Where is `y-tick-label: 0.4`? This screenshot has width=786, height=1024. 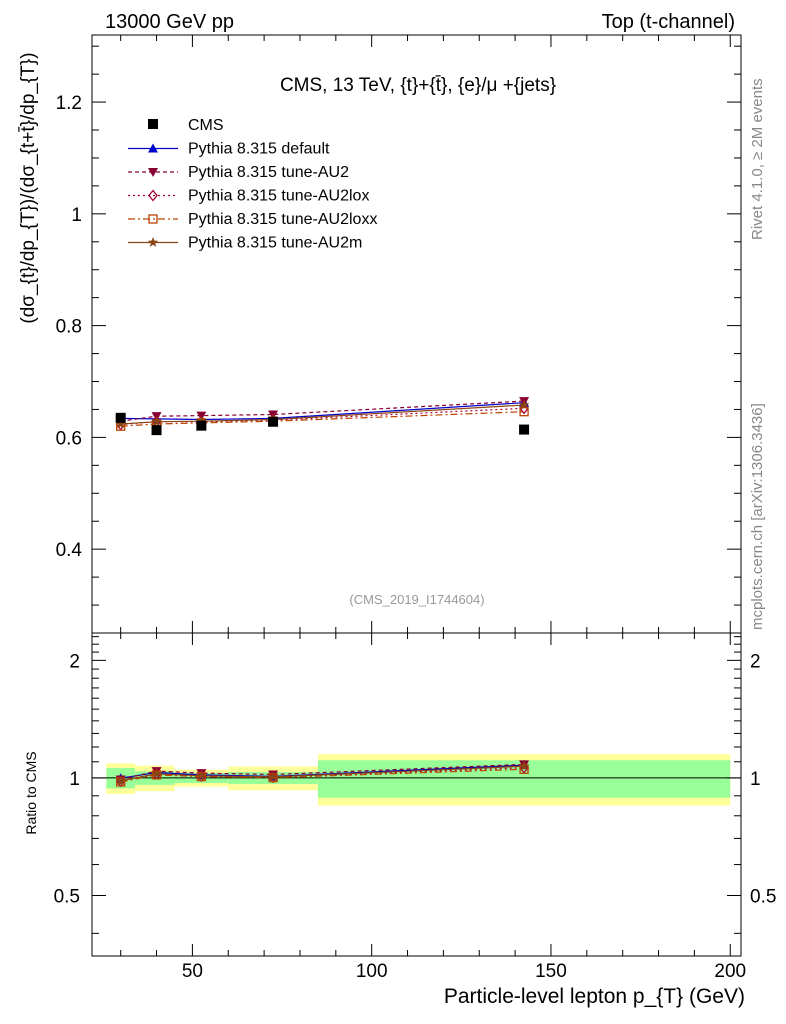 y-tick-label: 0.4 is located at coordinates (69, 550).